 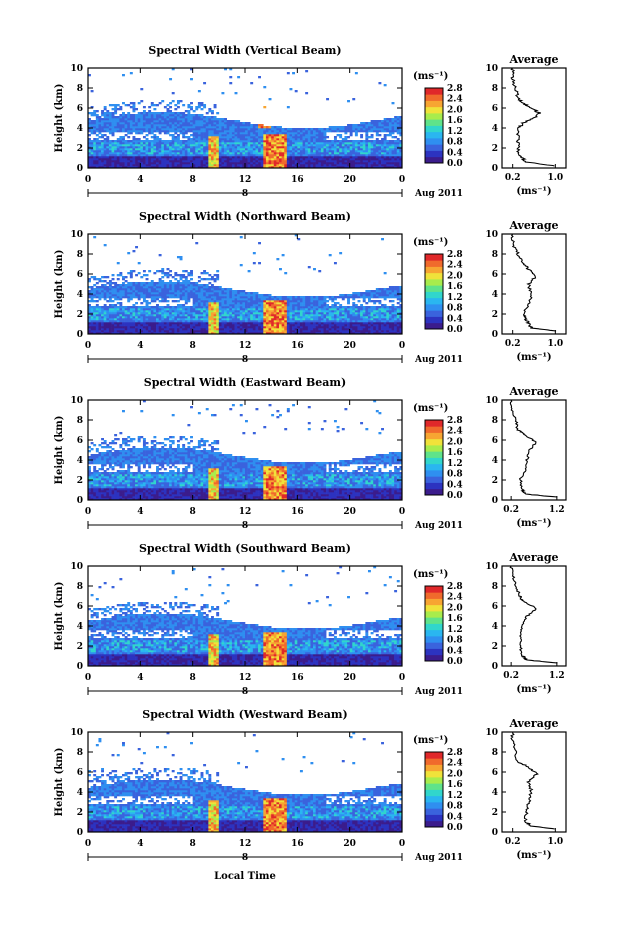 What do you see at coordinates (430, 76) in the screenshot?
I see `colorbar-unit: (ms⁻¹)` at bounding box center [430, 76].